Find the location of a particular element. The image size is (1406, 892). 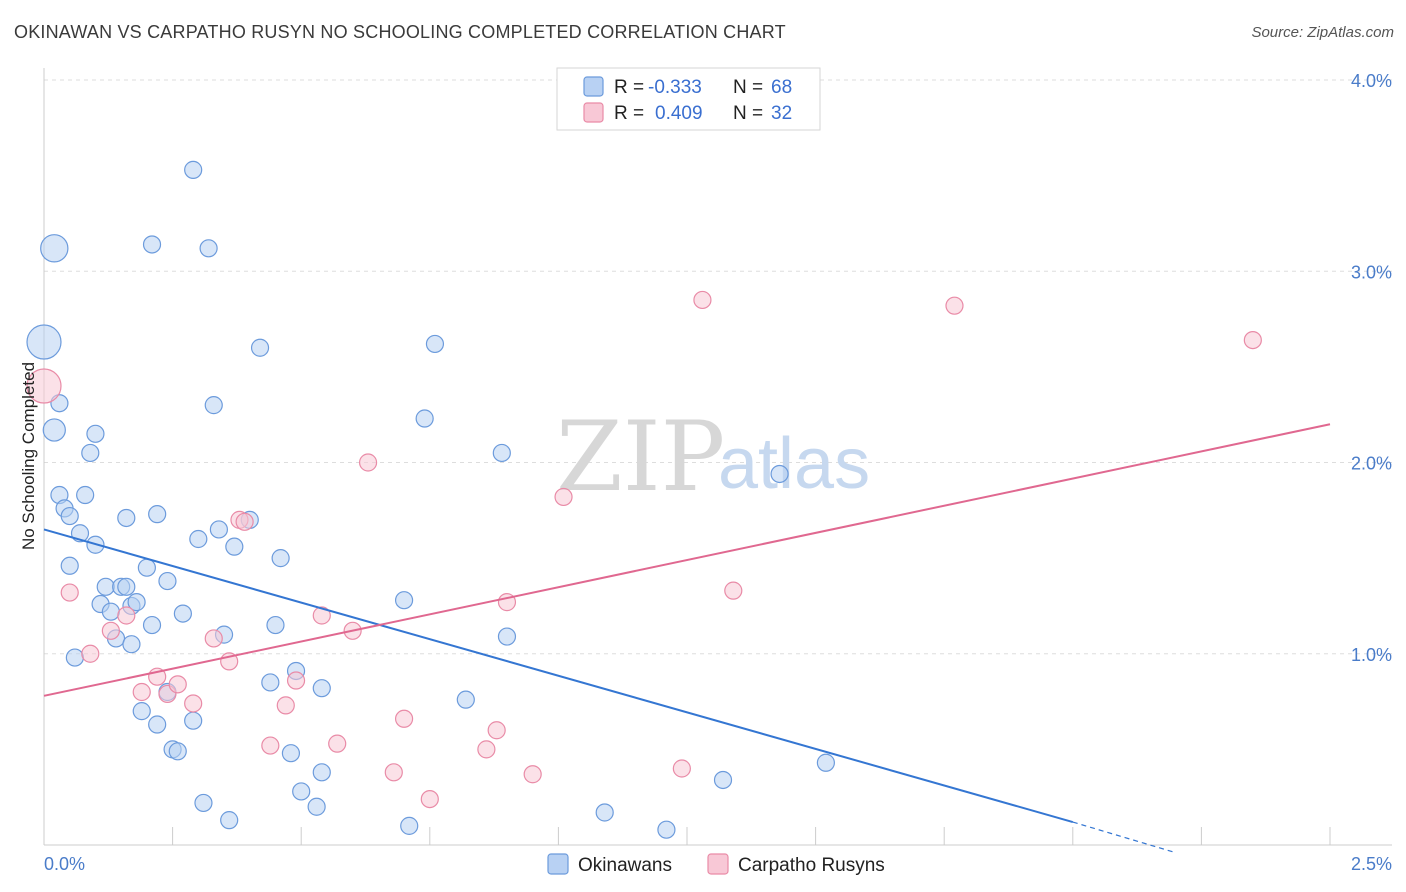

bottom-legend-okinawan: Okinawans is located at coordinates (625, 865).